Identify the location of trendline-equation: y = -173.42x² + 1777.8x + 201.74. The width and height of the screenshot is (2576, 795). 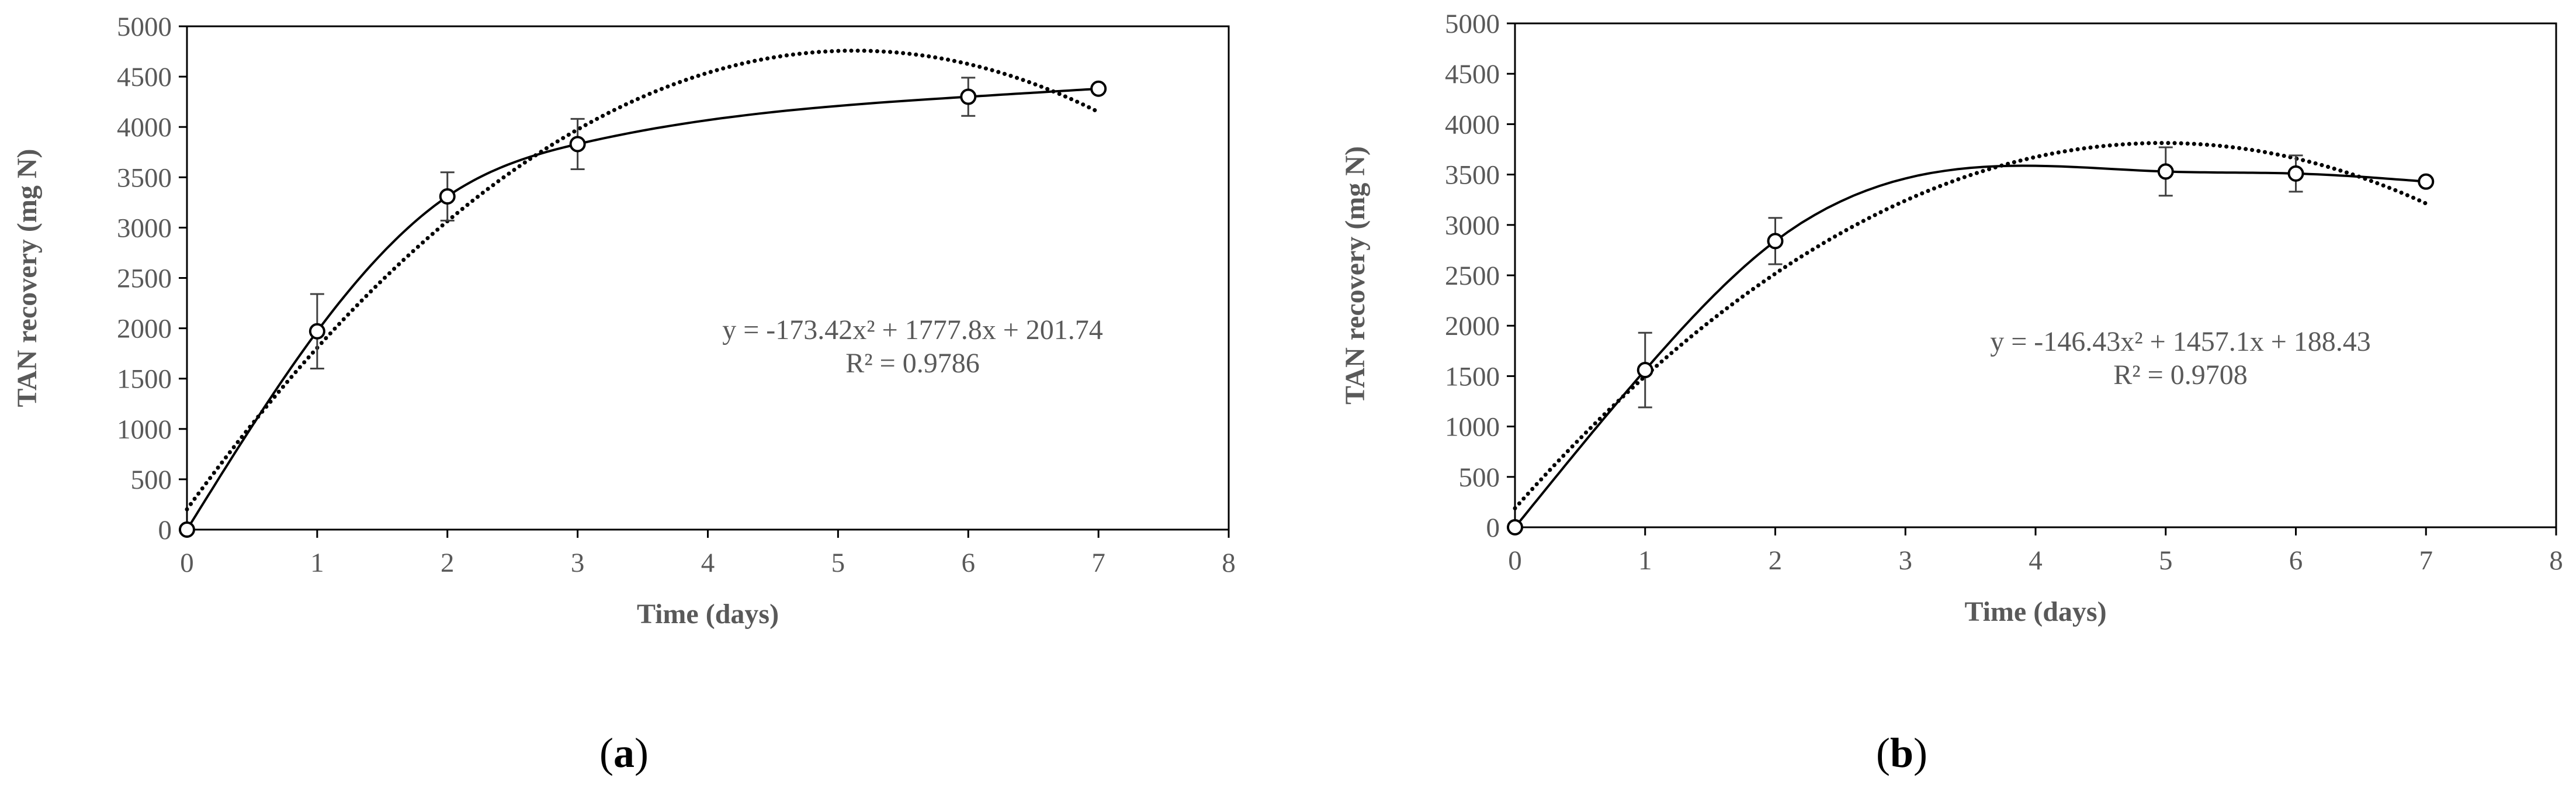
(912, 330).